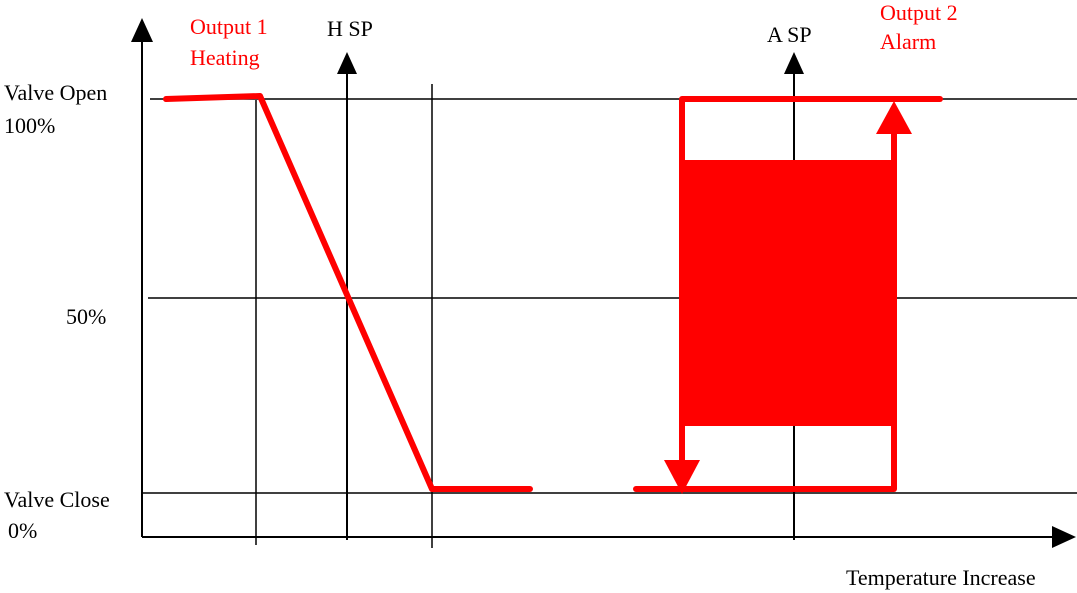 This screenshot has height=593, width=1077. Describe the element at coordinates (57, 499) in the screenshot. I see `label-valve-close: Valve Close` at that location.